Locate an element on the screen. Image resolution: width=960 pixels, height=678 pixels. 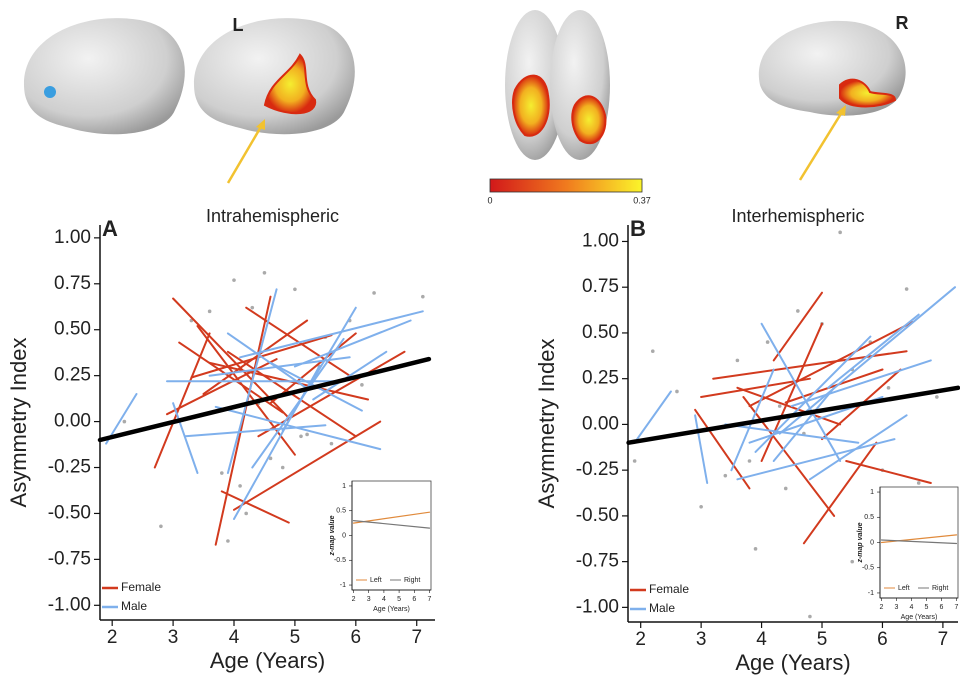
y-tick-label: -0.50 is located at coordinates (69, 512).